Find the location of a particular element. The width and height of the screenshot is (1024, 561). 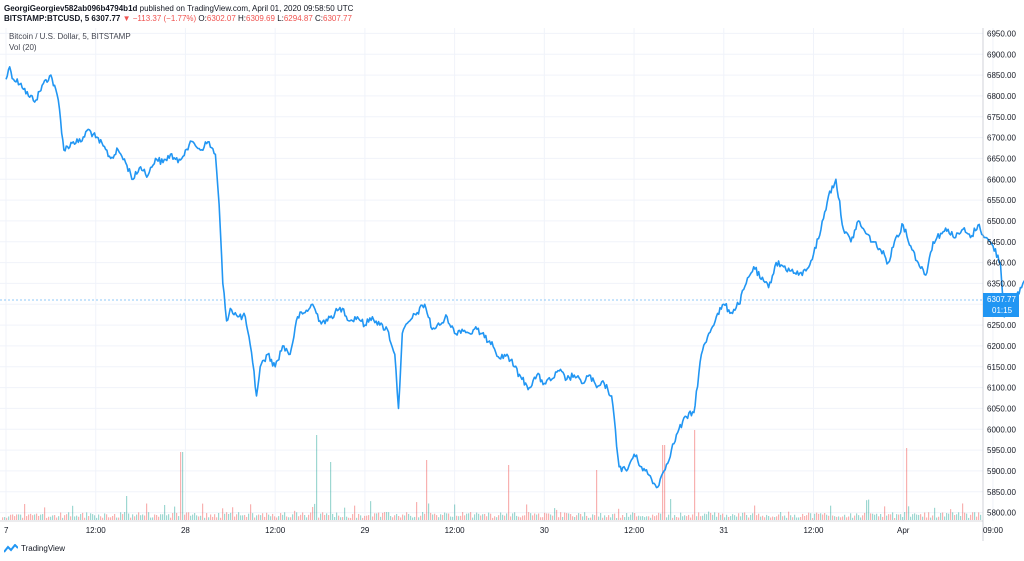

close-value: 6307.77 is located at coordinates (337, 18).